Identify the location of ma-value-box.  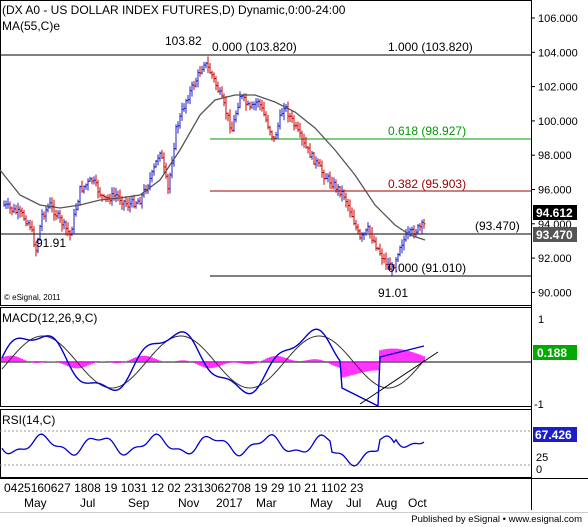
(555, 234).